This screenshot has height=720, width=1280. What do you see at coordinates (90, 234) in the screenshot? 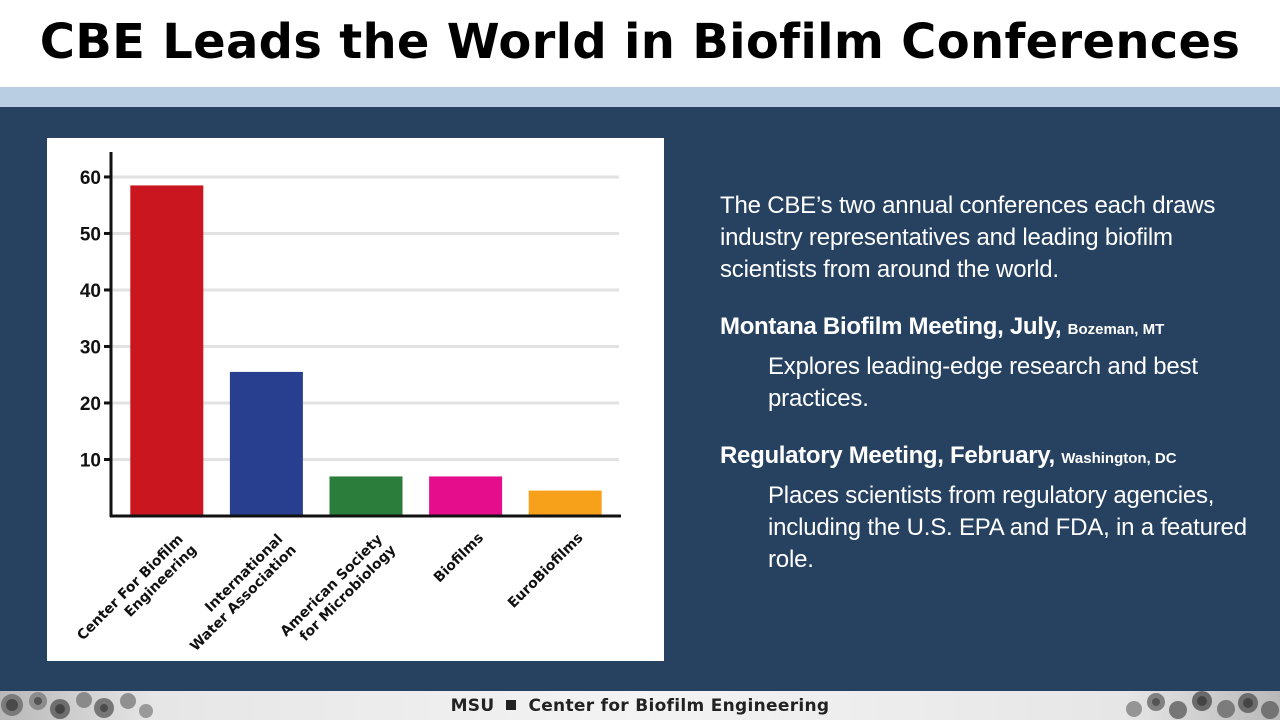
I see `y-tick-label: 50` at bounding box center [90, 234].